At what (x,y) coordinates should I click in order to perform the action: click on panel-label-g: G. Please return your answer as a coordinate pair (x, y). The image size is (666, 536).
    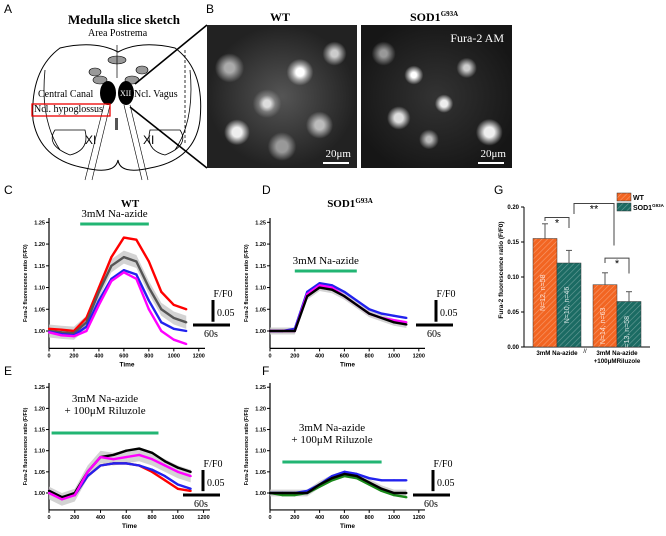
    Looking at the image, I should click on (499, 190).